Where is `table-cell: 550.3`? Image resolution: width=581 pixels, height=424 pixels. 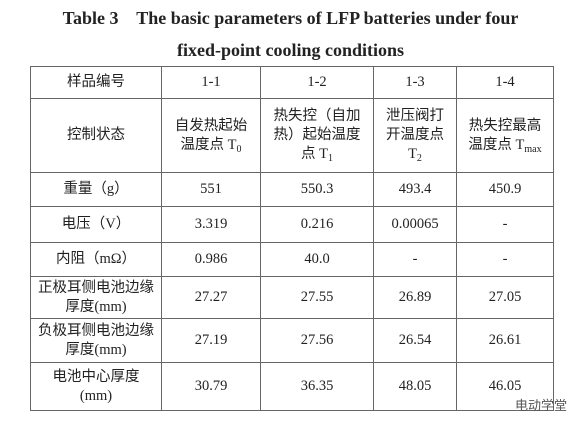 table-cell: 550.3 is located at coordinates (317, 189).